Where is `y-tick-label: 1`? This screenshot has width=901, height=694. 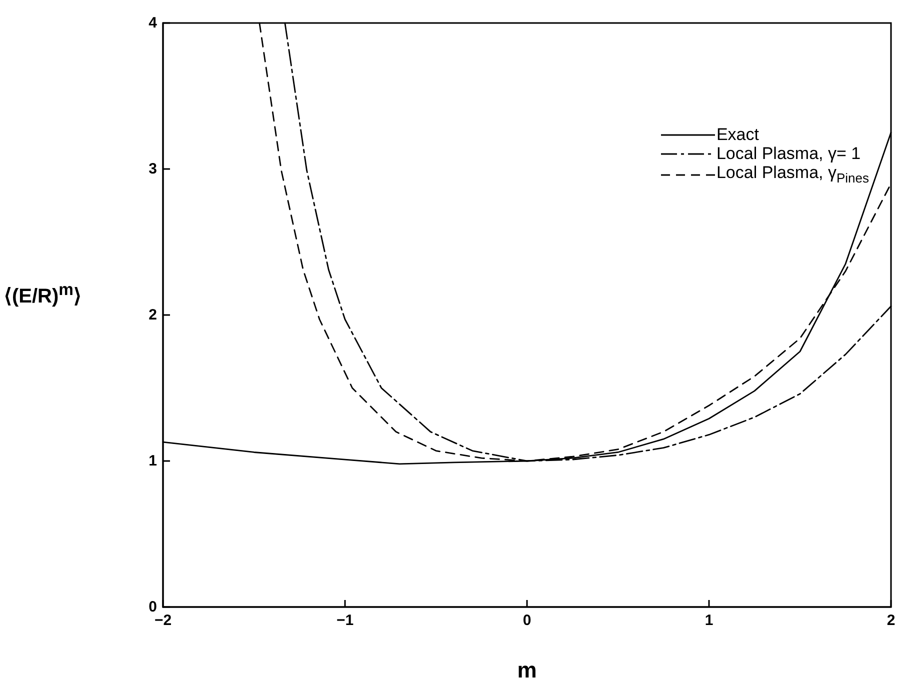
y-tick-label: 1 is located at coordinates (152, 461).